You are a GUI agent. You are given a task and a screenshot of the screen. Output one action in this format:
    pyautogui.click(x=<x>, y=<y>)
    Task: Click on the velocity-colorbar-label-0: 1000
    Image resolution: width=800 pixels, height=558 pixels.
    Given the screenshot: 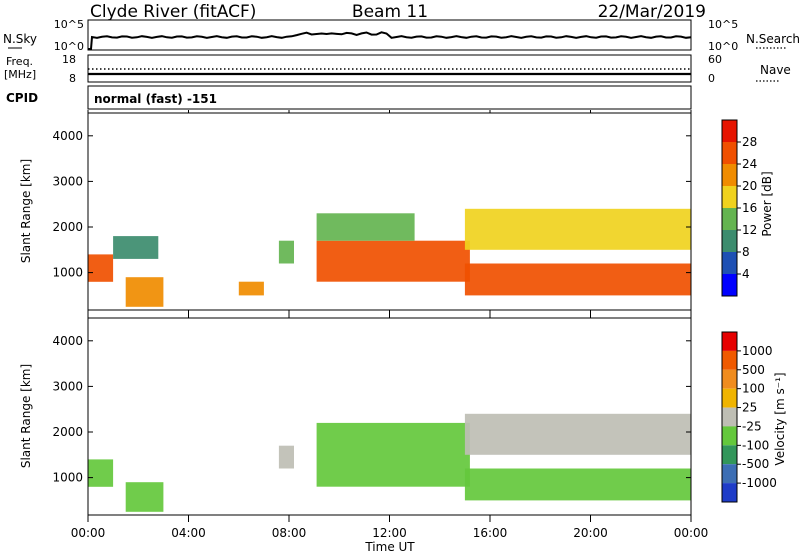 What is the action you would take?
    pyautogui.click(x=757, y=351)
    